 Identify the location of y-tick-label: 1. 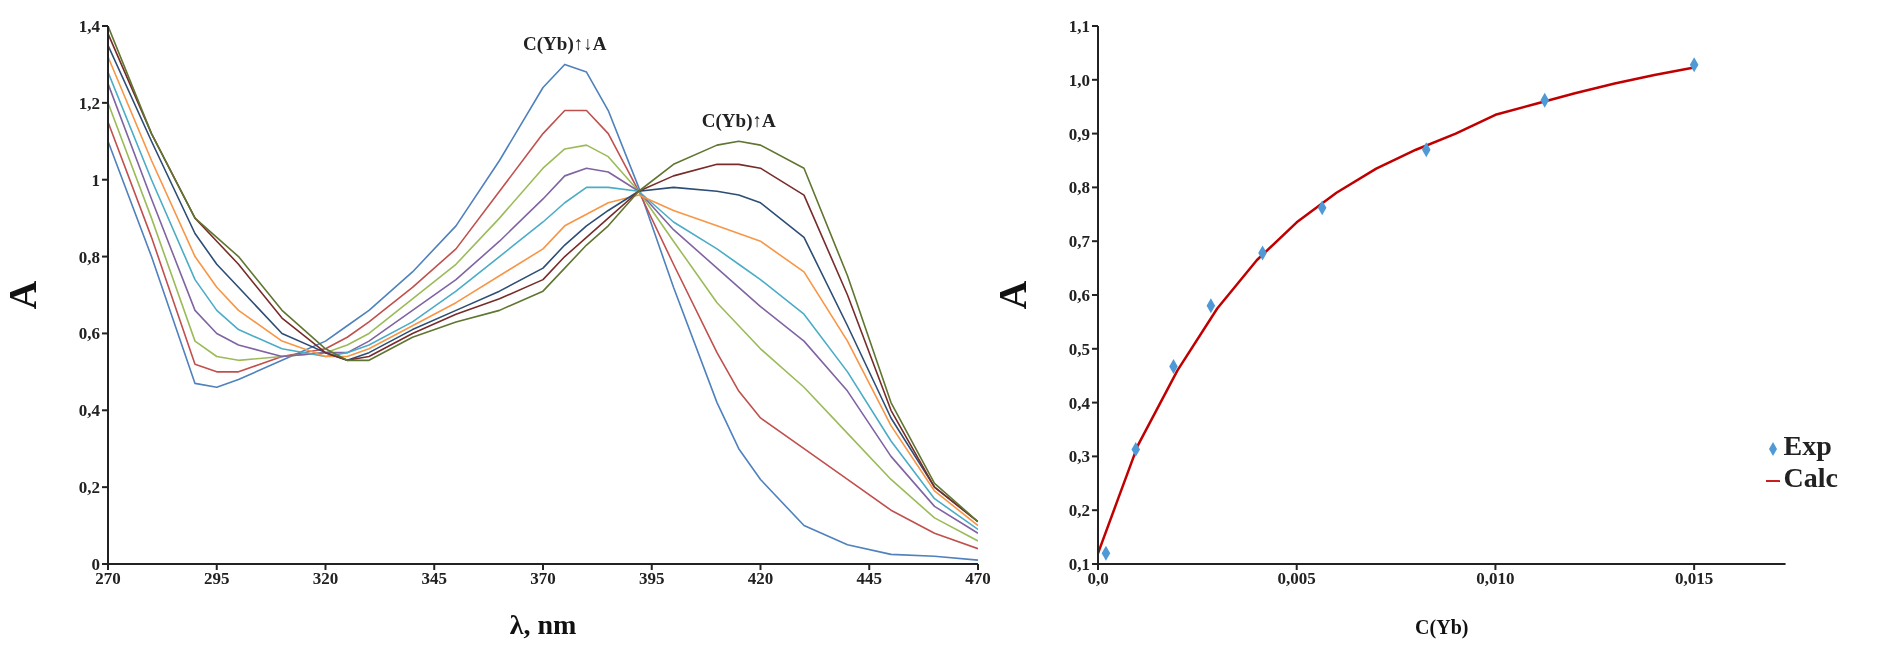
(95, 180).